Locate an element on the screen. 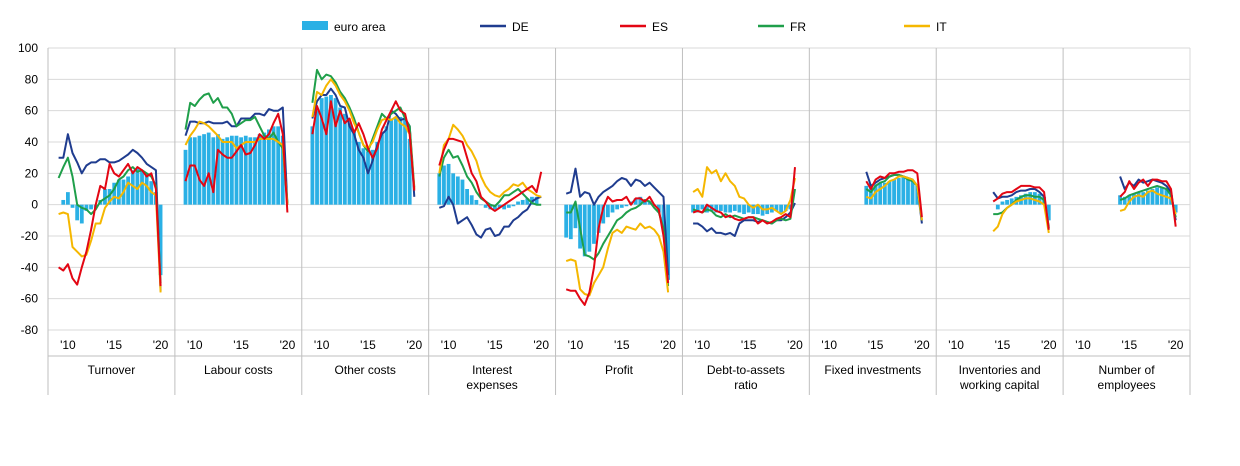 The image size is (1240, 466). legend-label: ES is located at coordinates (660, 27).